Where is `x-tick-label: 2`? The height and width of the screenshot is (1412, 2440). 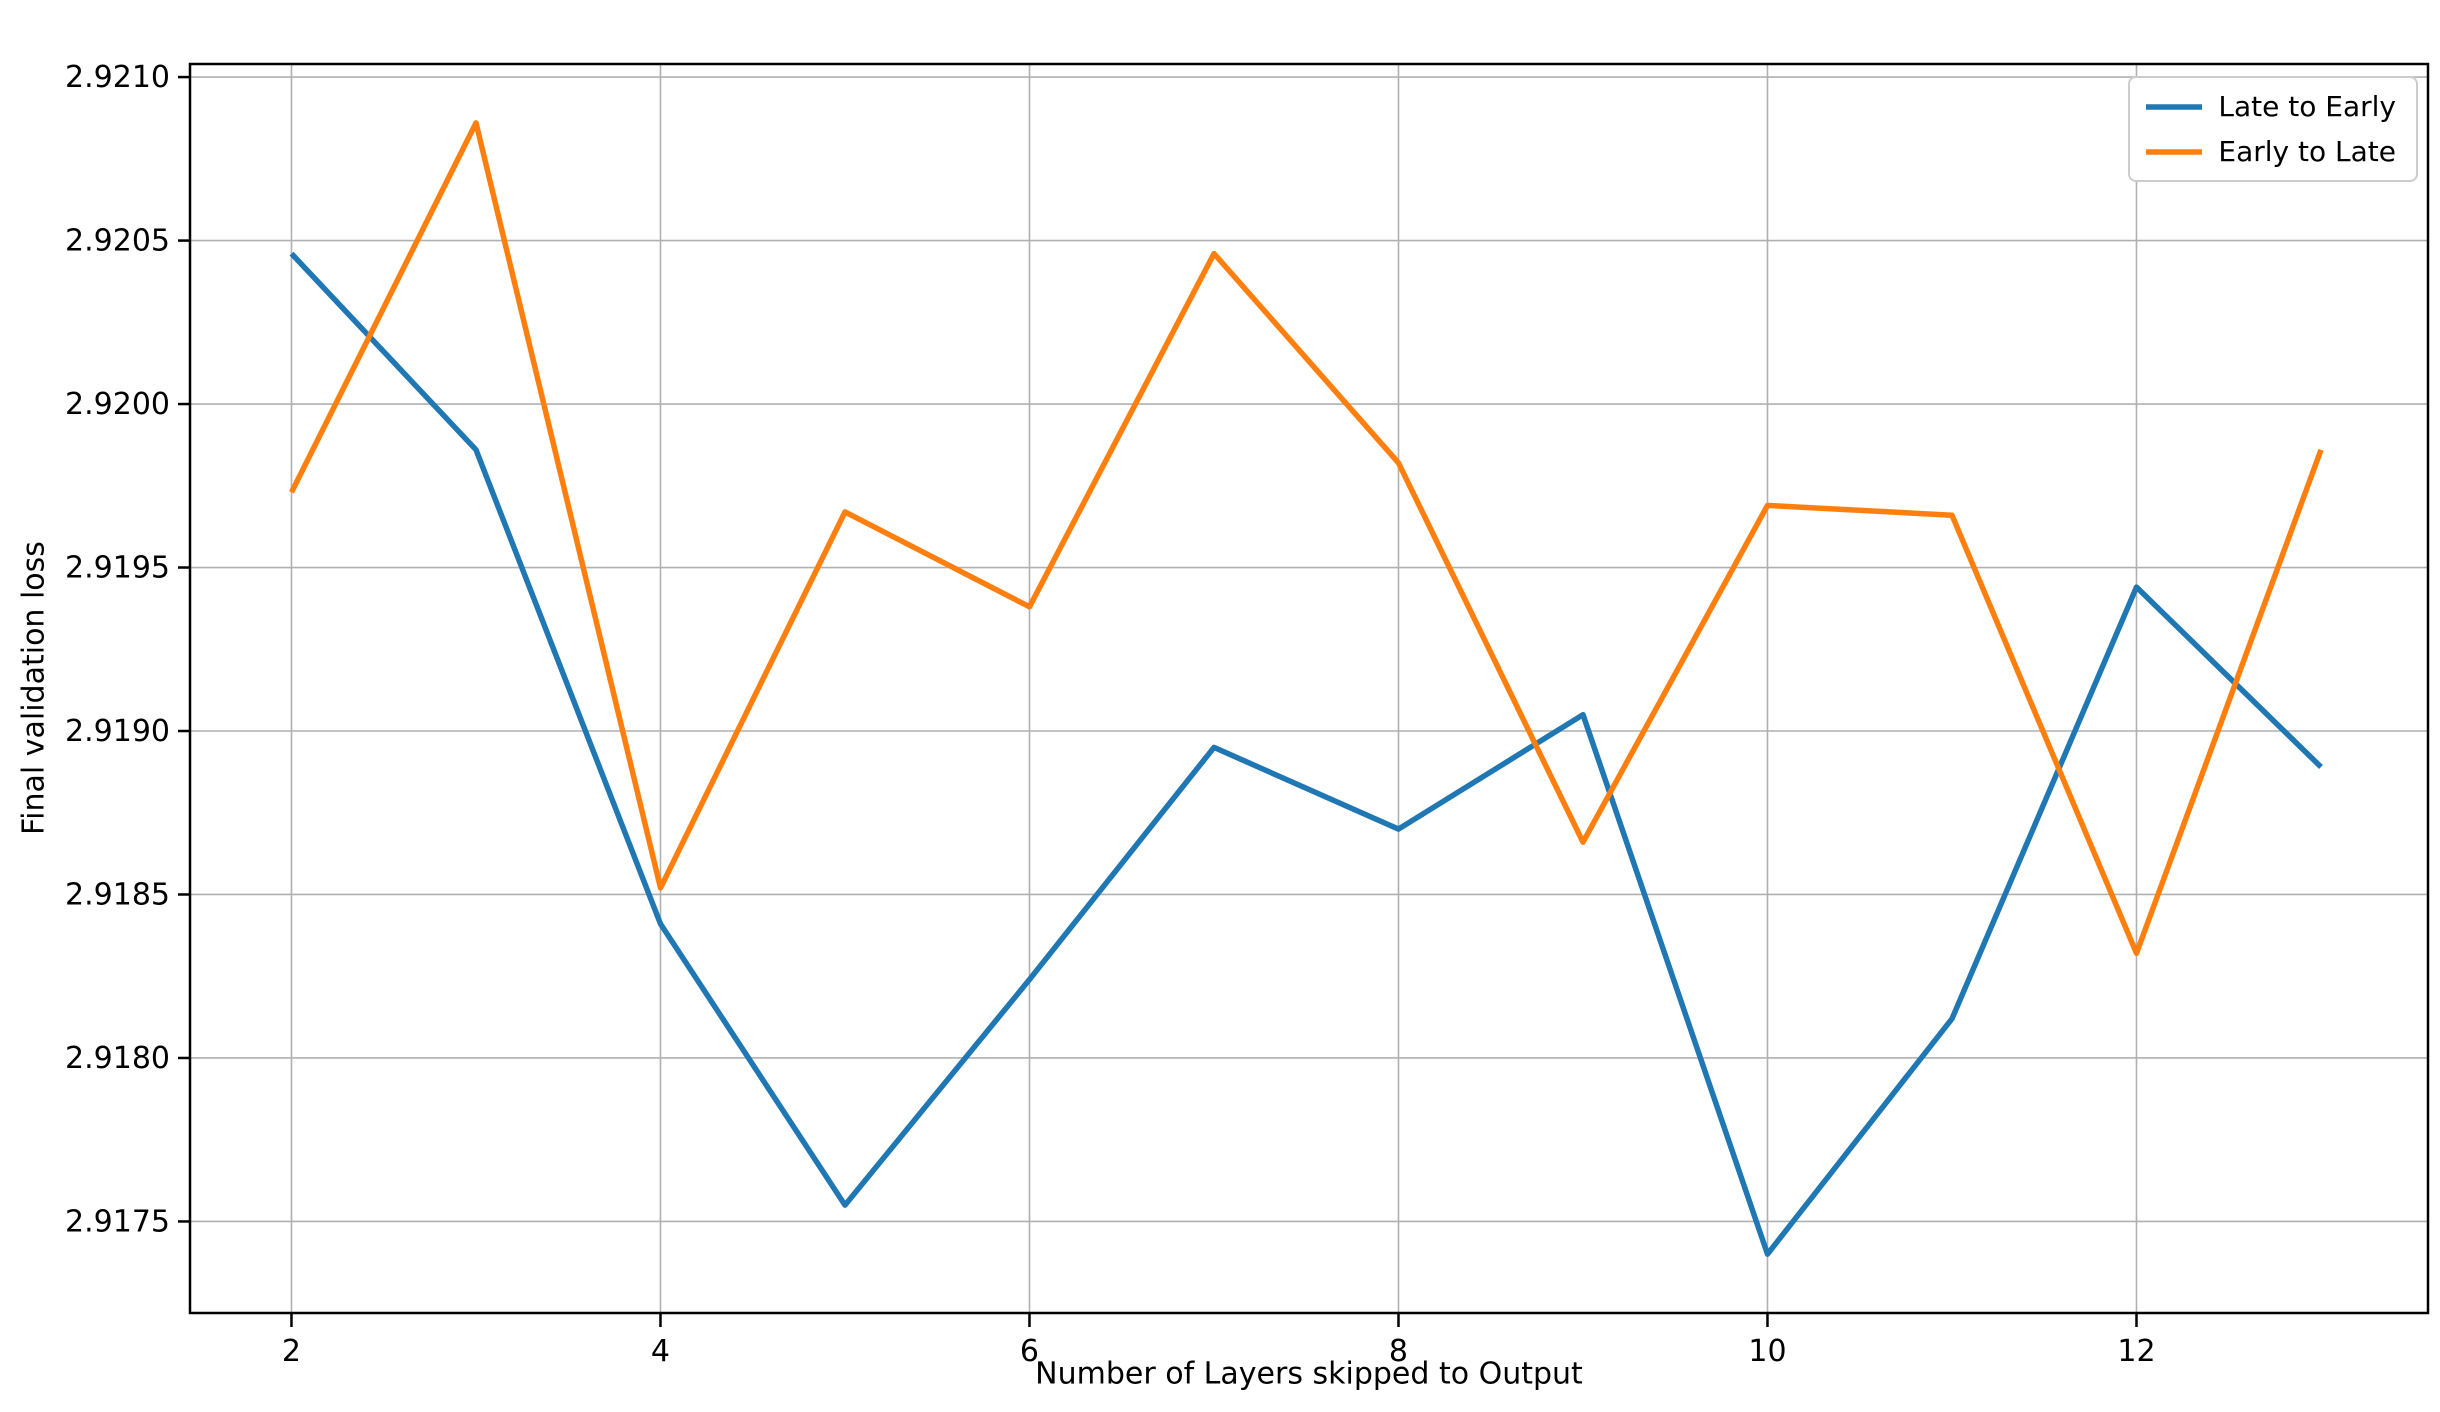 x-tick-label: 2 is located at coordinates (291, 1351).